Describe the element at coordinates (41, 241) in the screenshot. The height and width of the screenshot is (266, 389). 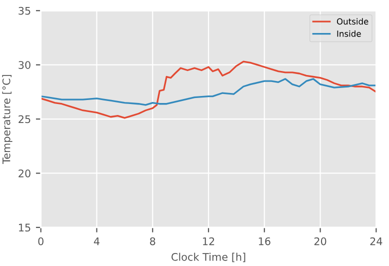
I see `x-tick-label: 0` at that location.